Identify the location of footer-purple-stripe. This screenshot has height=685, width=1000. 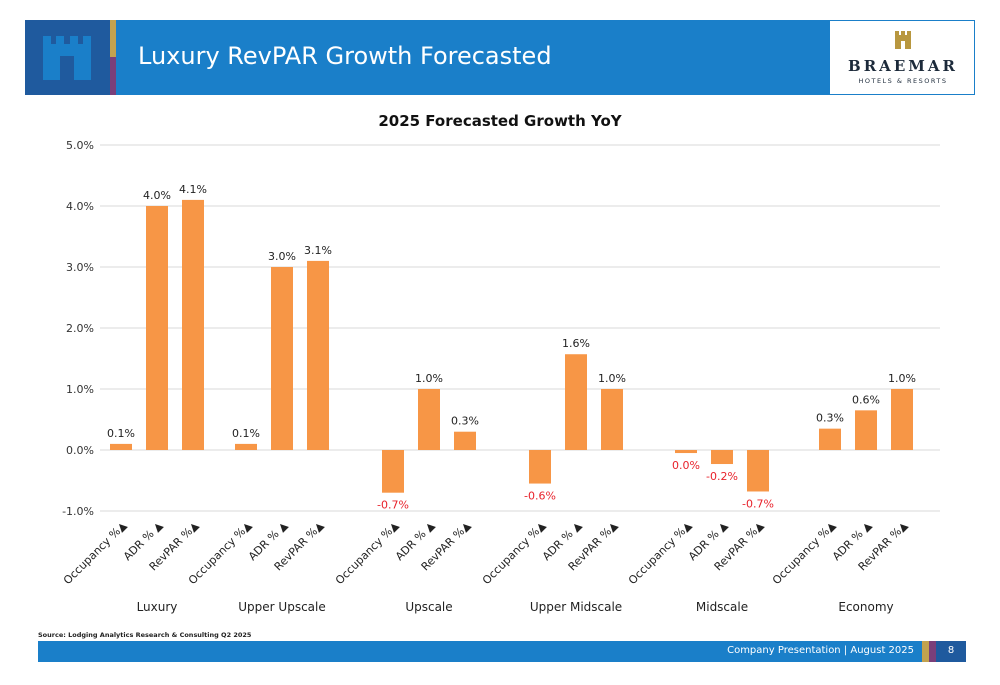
(932, 651).